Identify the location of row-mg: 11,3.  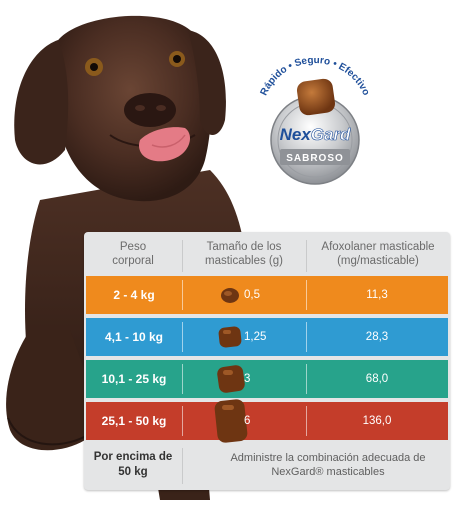
(377, 295).